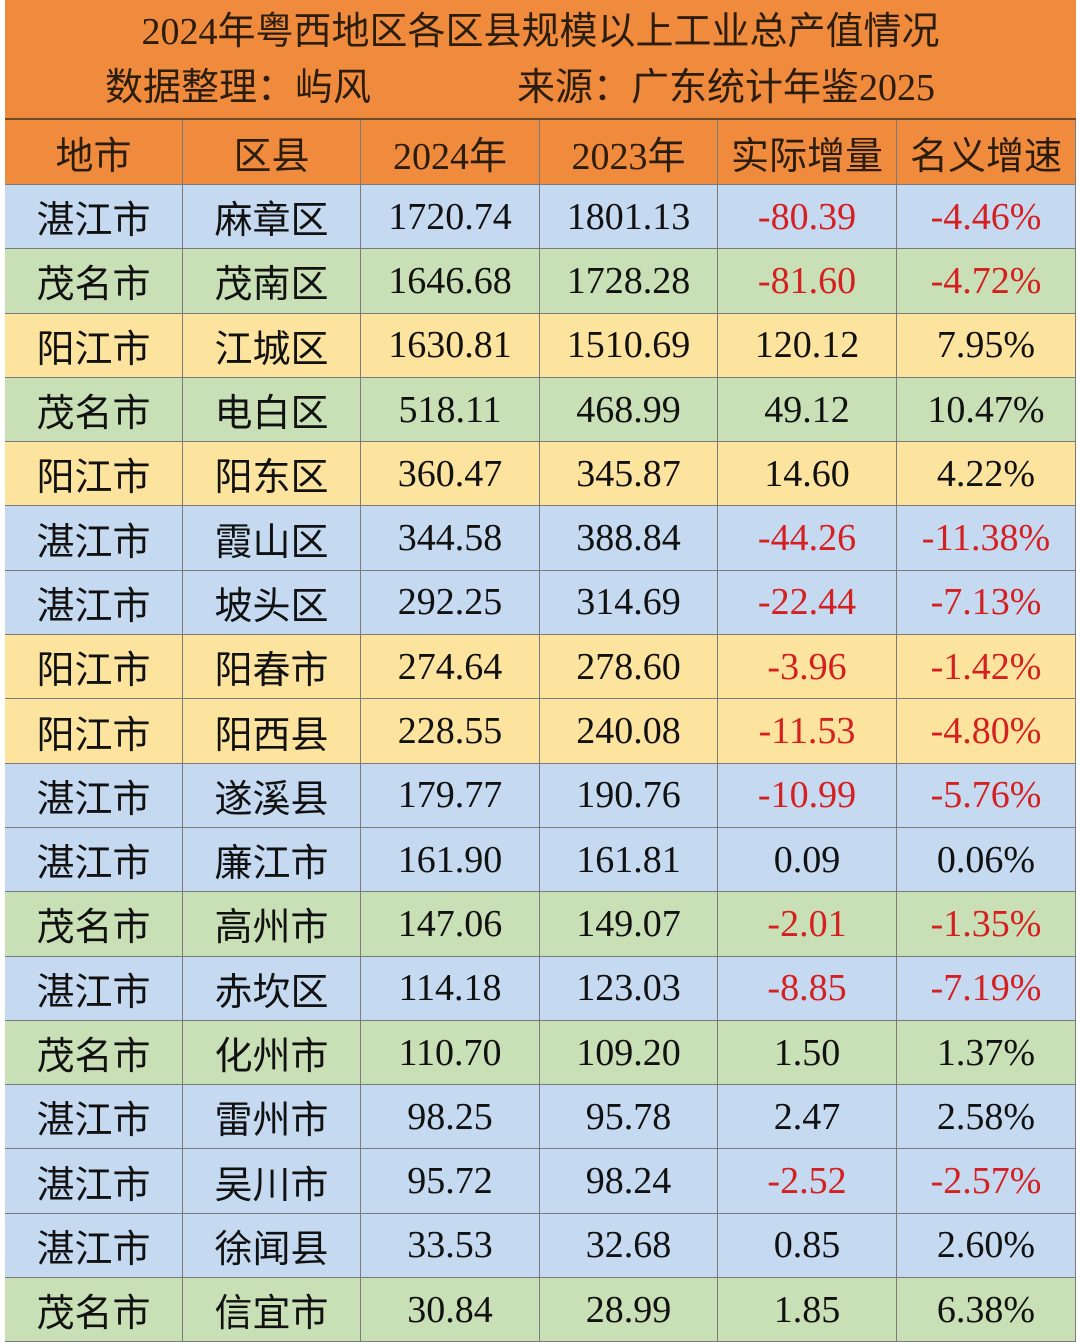 The width and height of the screenshot is (1080, 1342). I want to click on table-cell: -5.76%, so click(986, 795).